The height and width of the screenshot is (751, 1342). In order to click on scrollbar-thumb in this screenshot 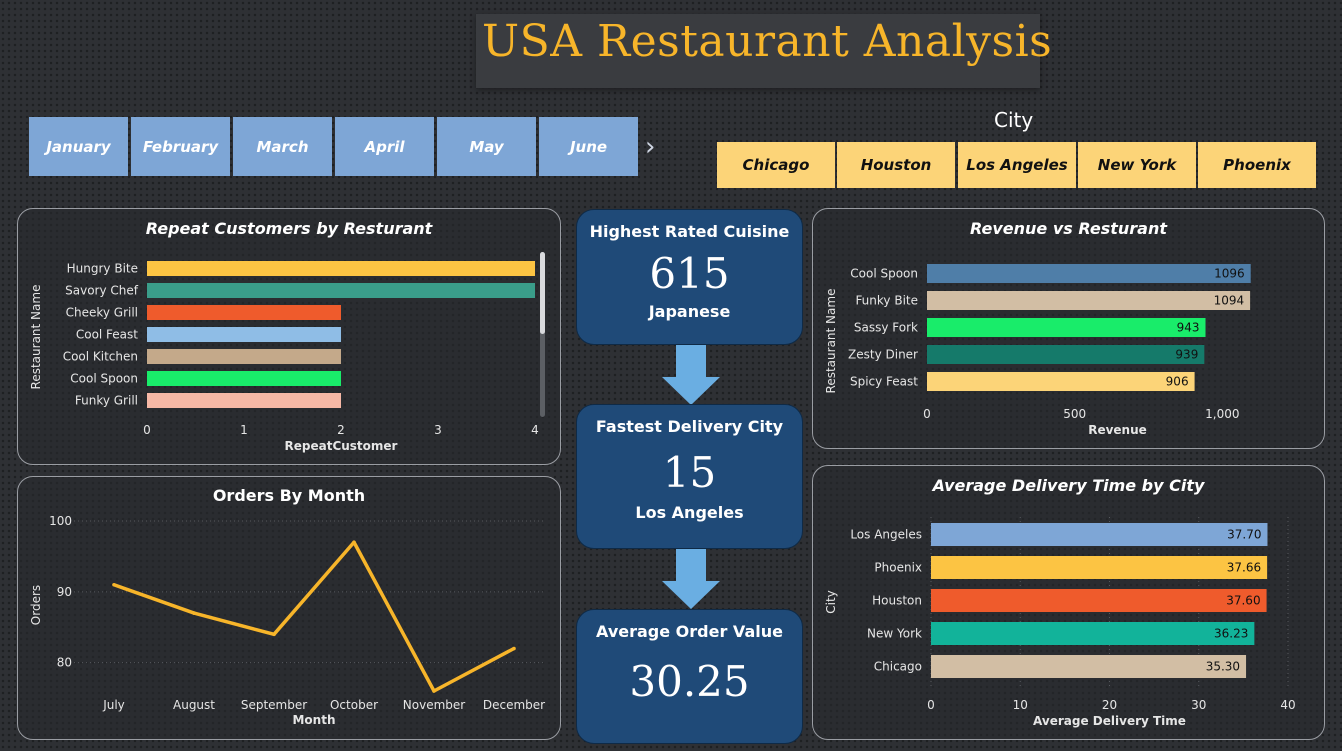, I will do `click(542, 293)`.